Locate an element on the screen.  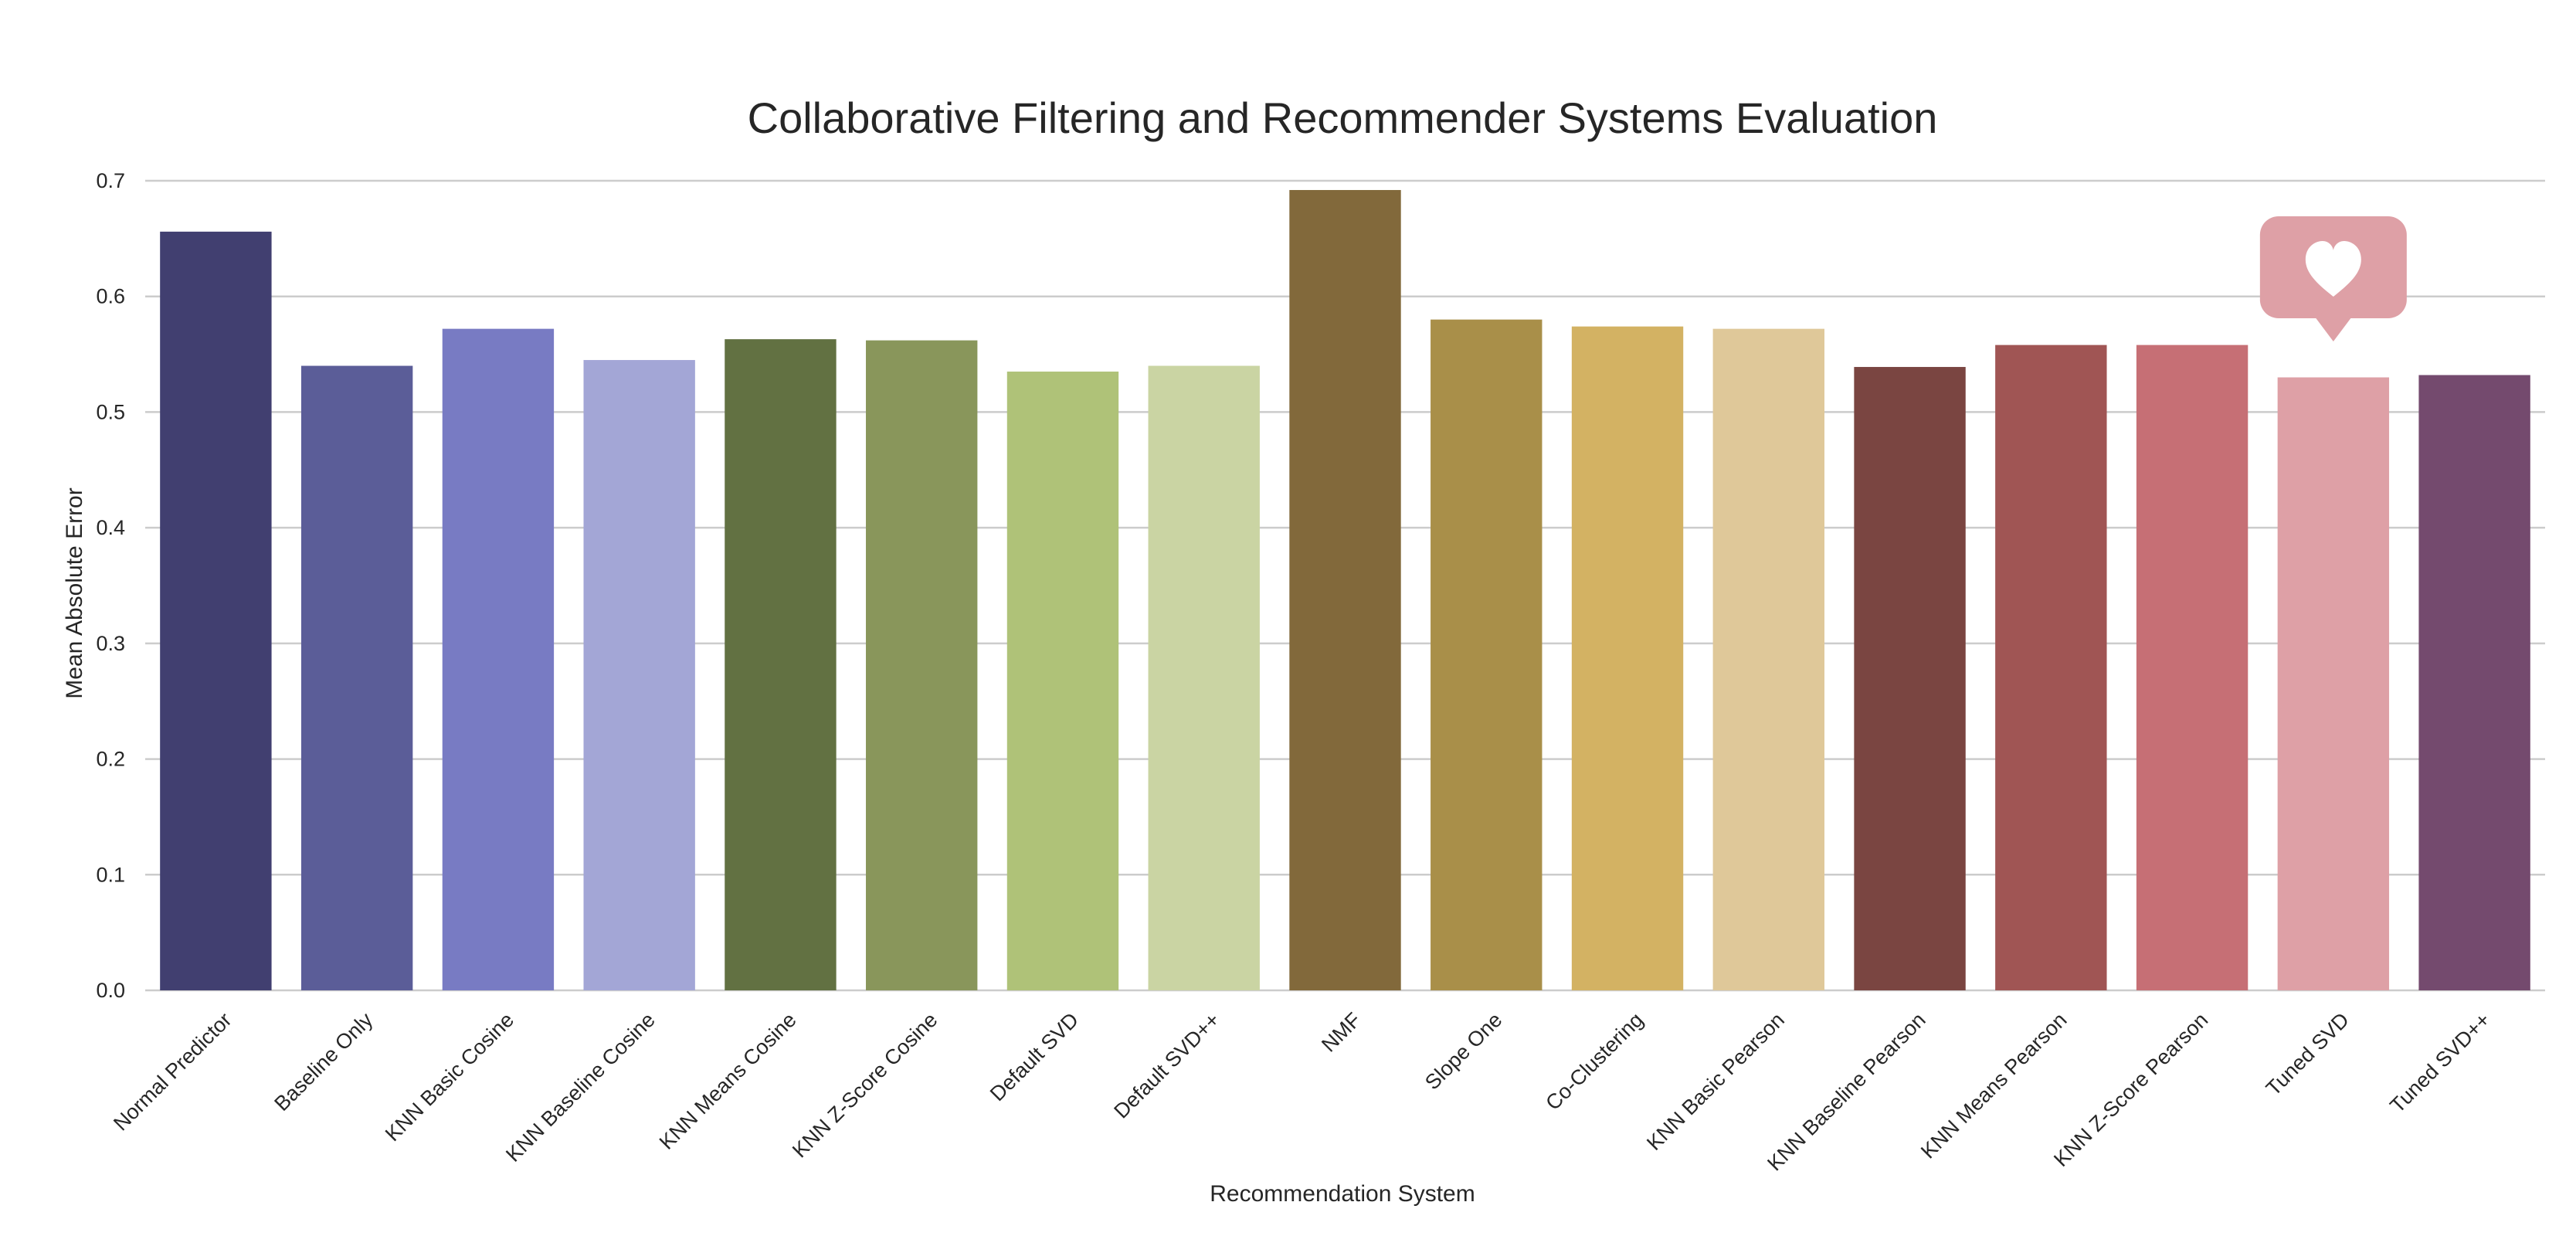
y-tick-label: 0.7 is located at coordinates (110, 180).